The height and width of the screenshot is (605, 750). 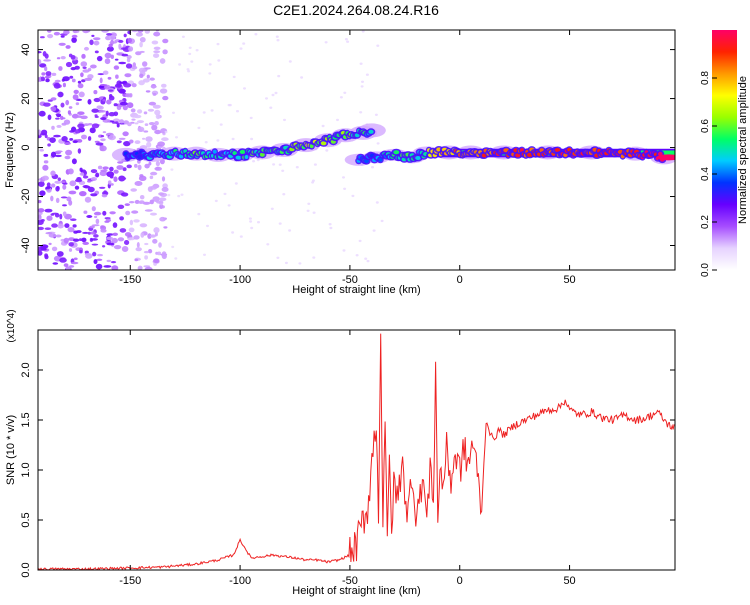 I want to click on colorbar-tick-label: 0.6, so click(x=705, y=126).